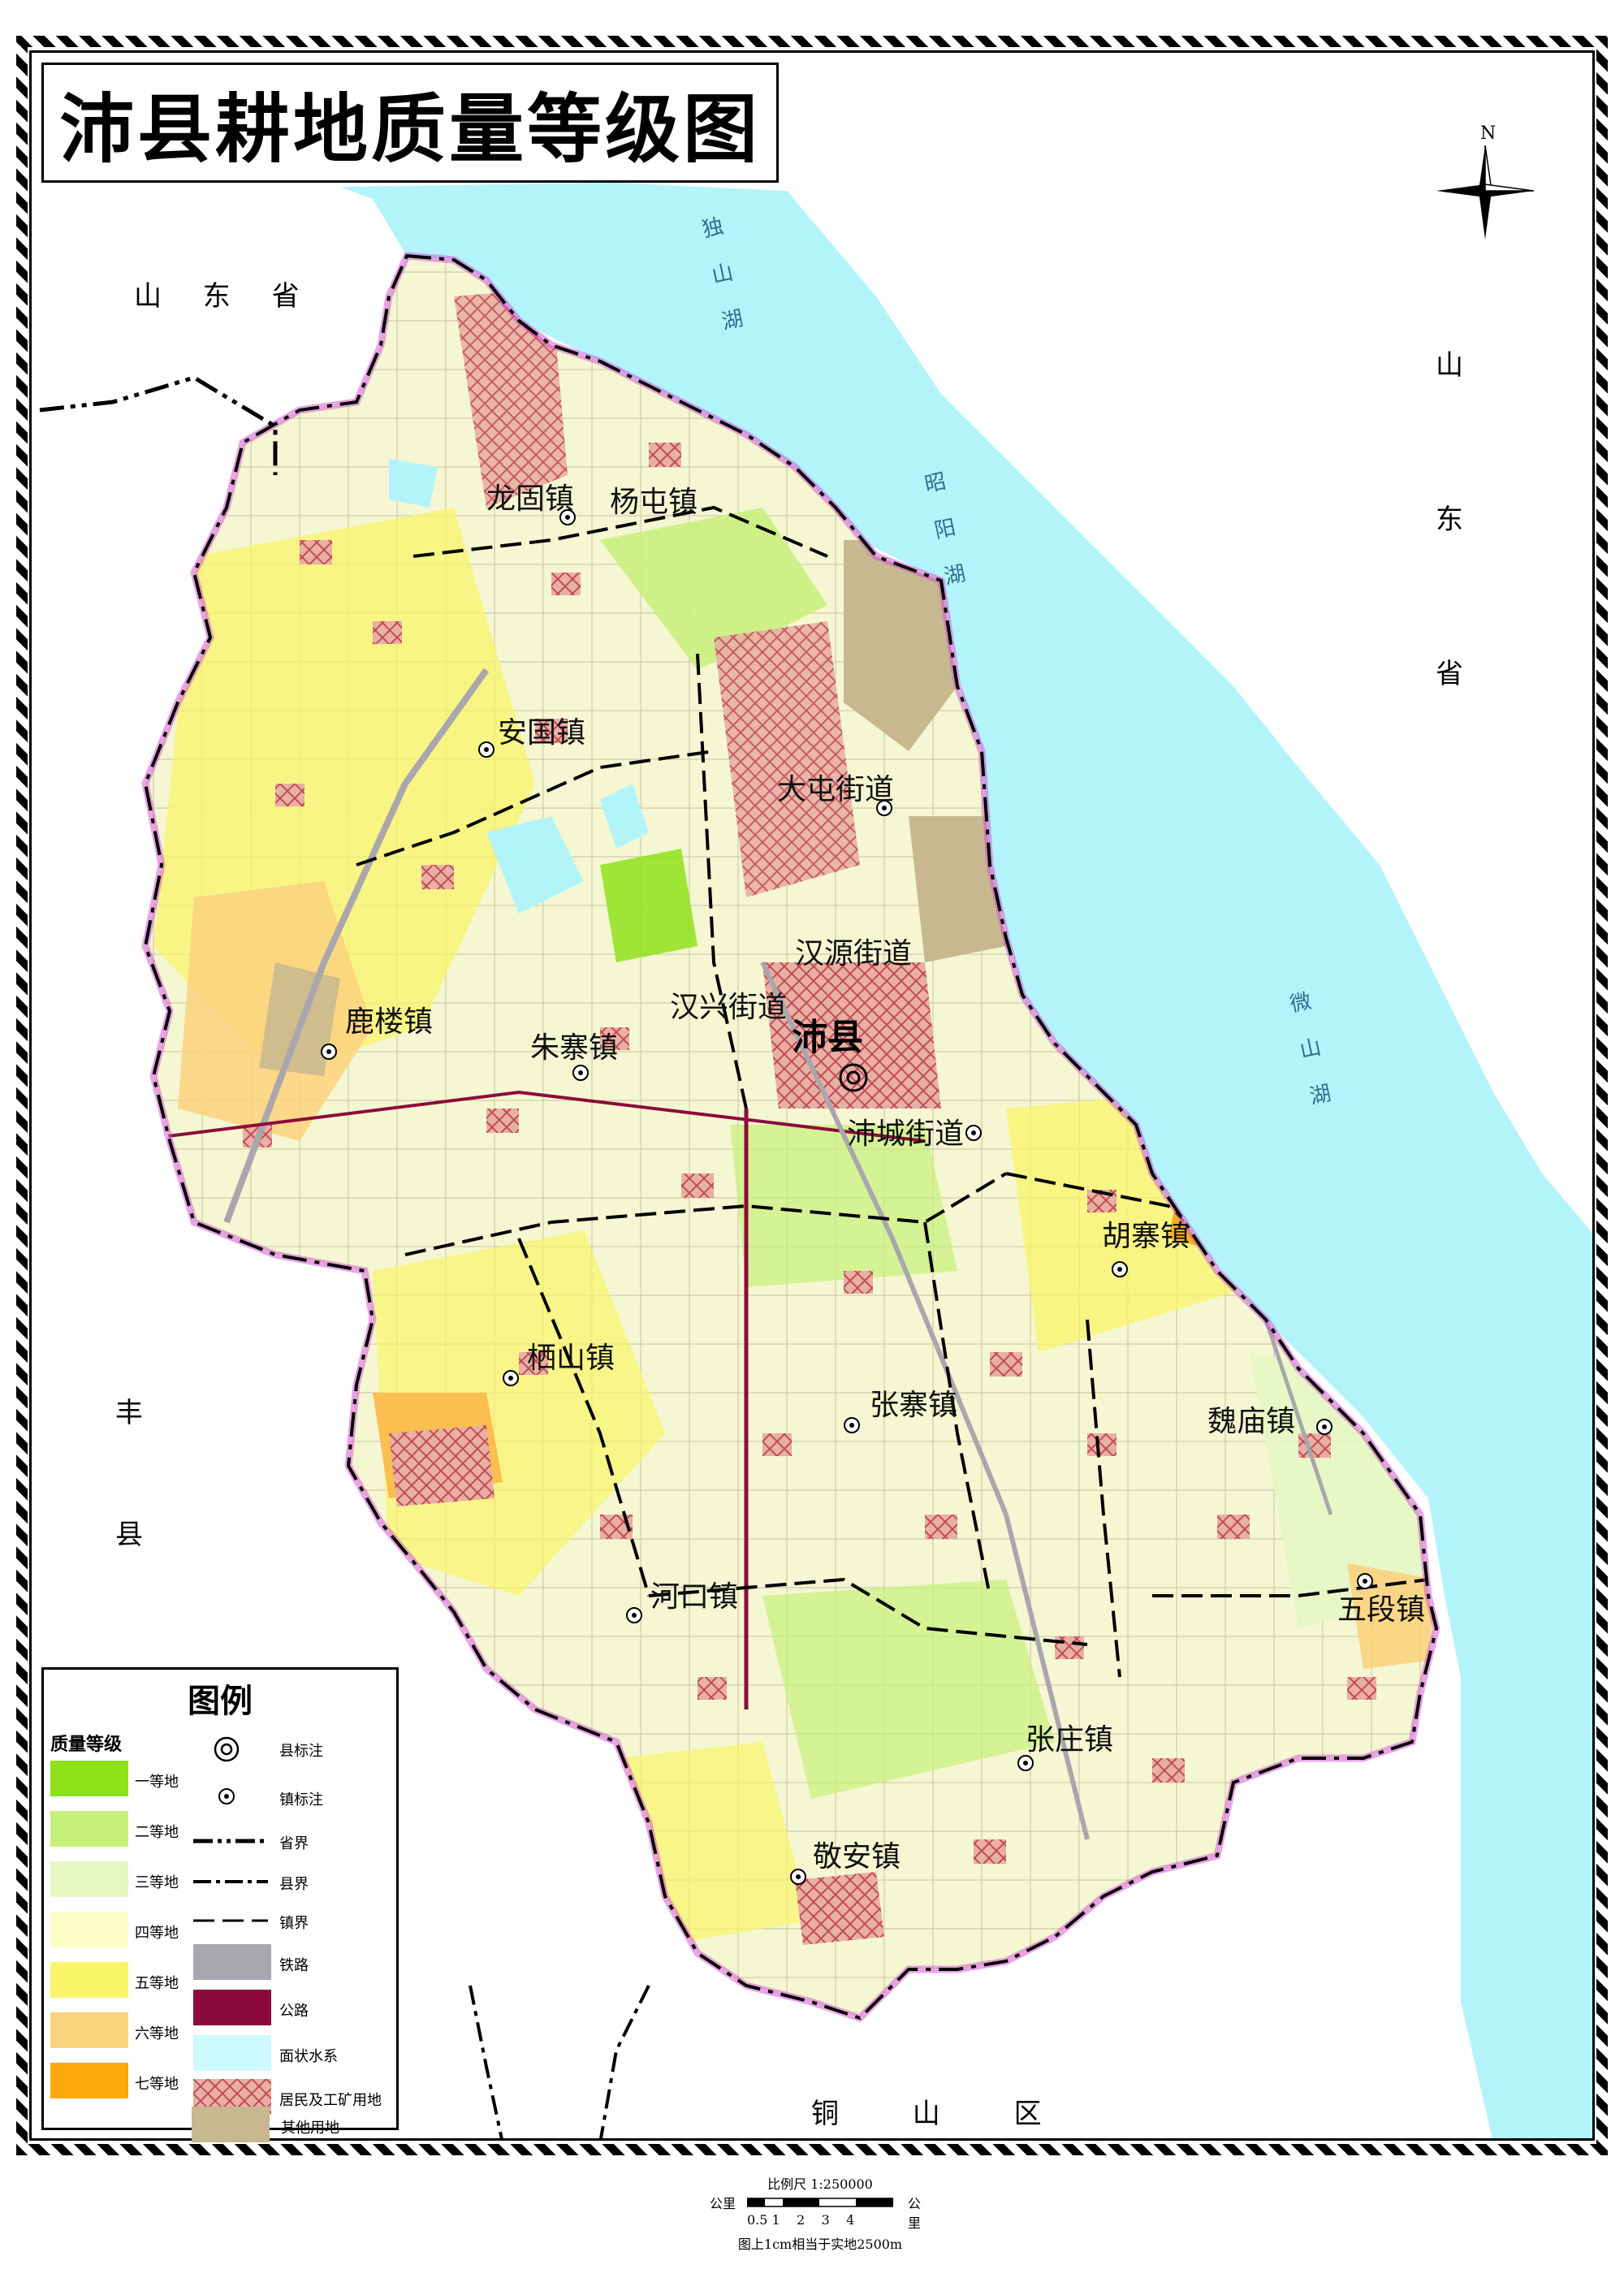  What do you see at coordinates (232, 2008) in the screenshot?
I see `legend-swatch-highway` at bounding box center [232, 2008].